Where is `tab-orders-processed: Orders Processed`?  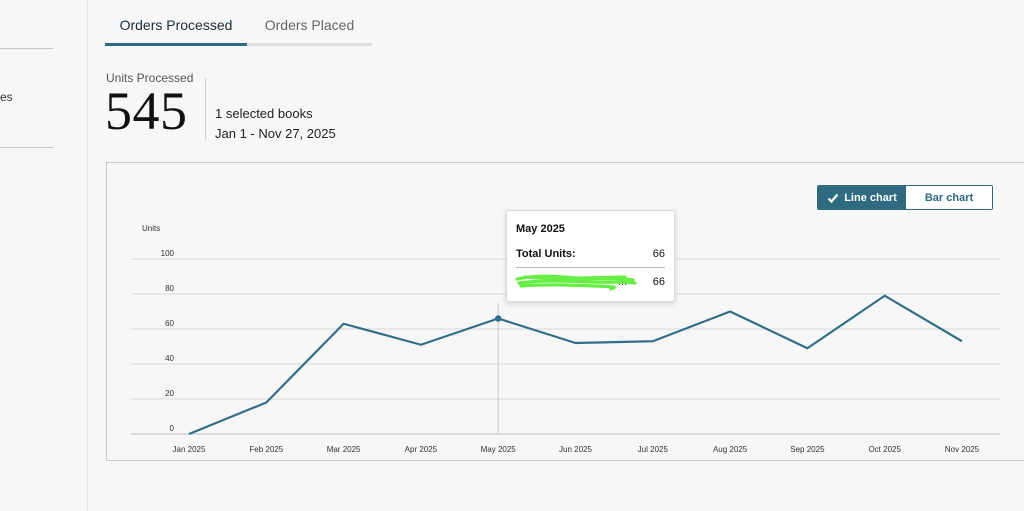
tab-orders-processed: Orders Processed is located at coordinates (176, 31).